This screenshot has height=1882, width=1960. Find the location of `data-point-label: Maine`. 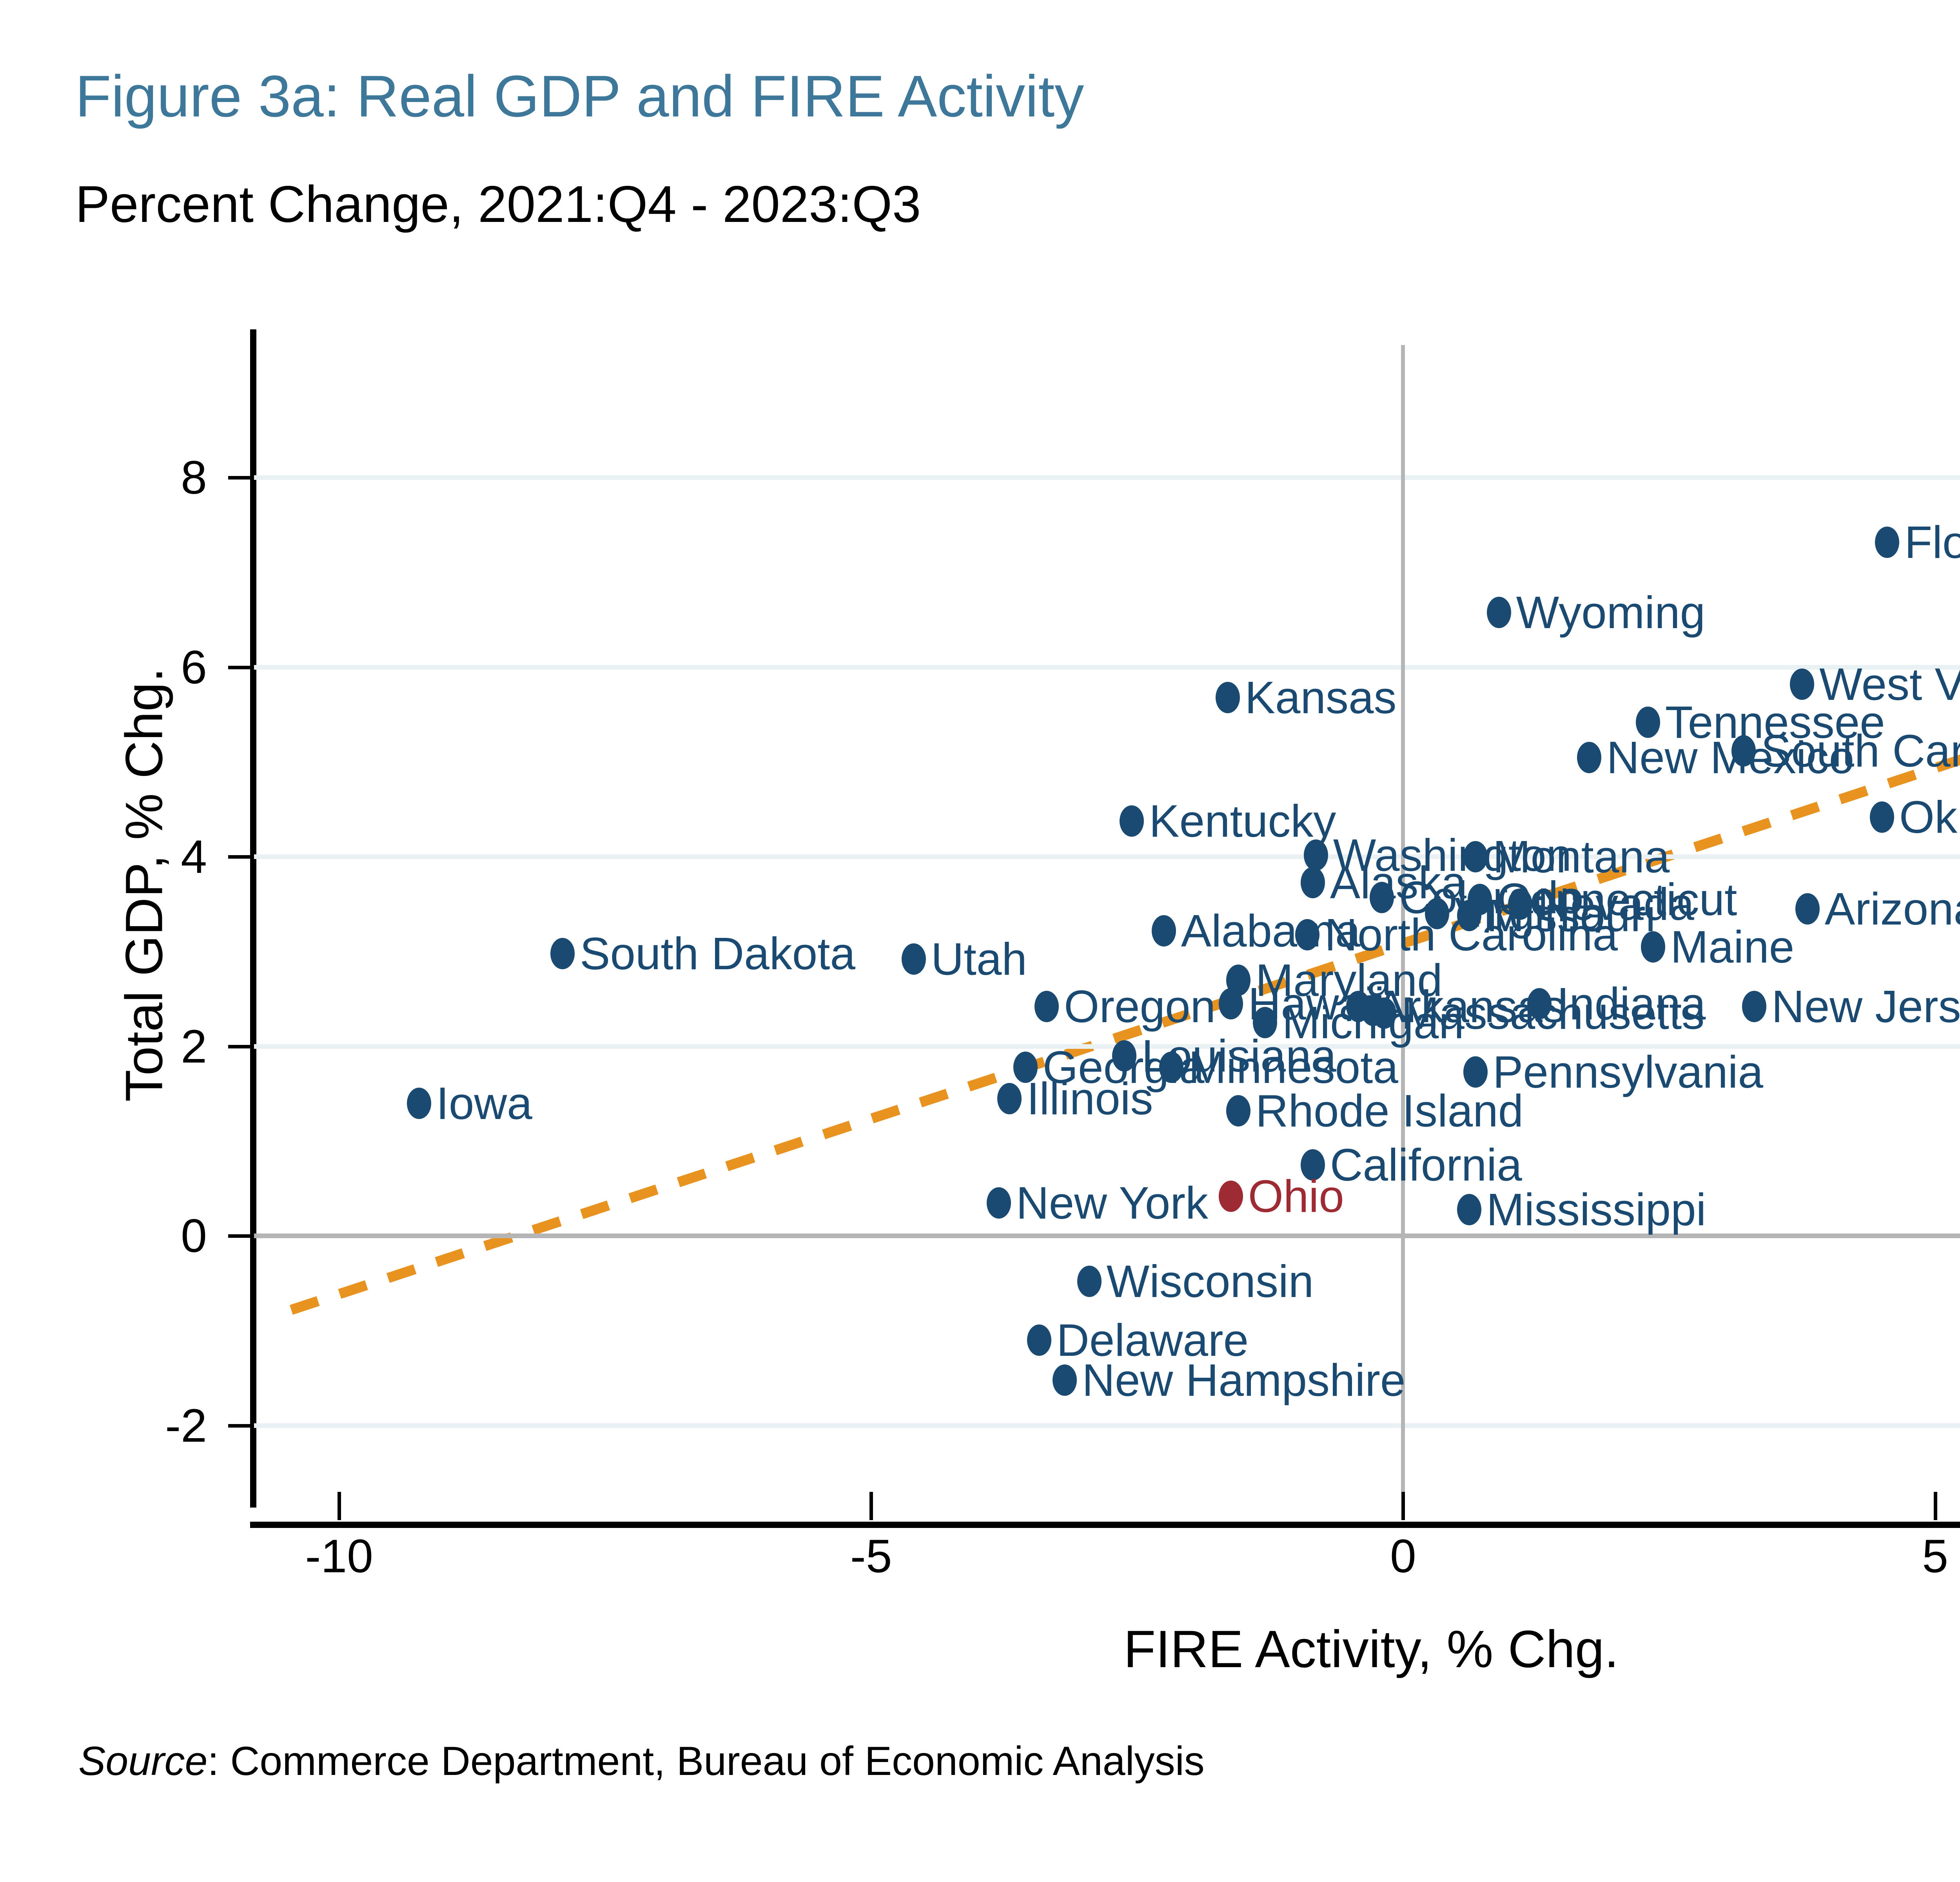

data-point-label: Maine is located at coordinates (1732, 947).